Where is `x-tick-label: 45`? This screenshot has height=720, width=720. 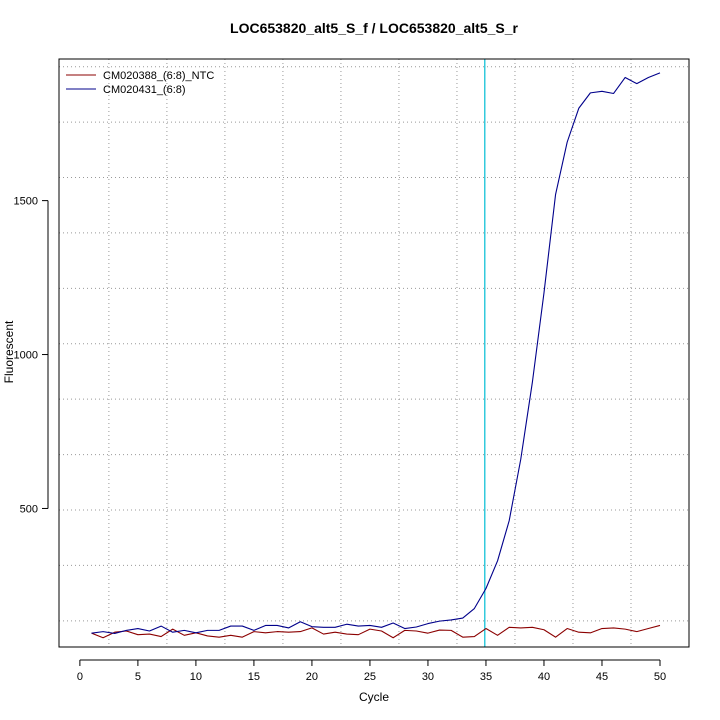
x-tick-label: 45 is located at coordinates (602, 677).